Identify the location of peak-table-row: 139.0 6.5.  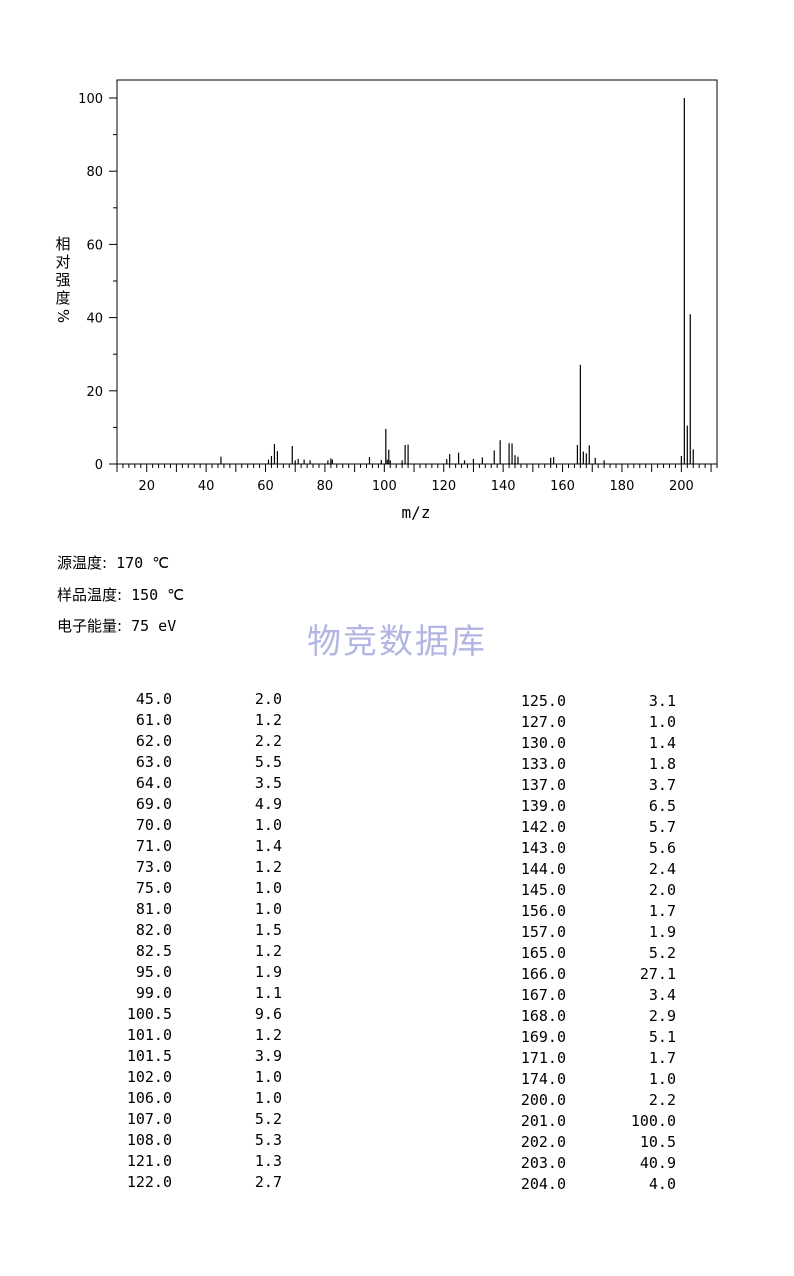
(595, 807).